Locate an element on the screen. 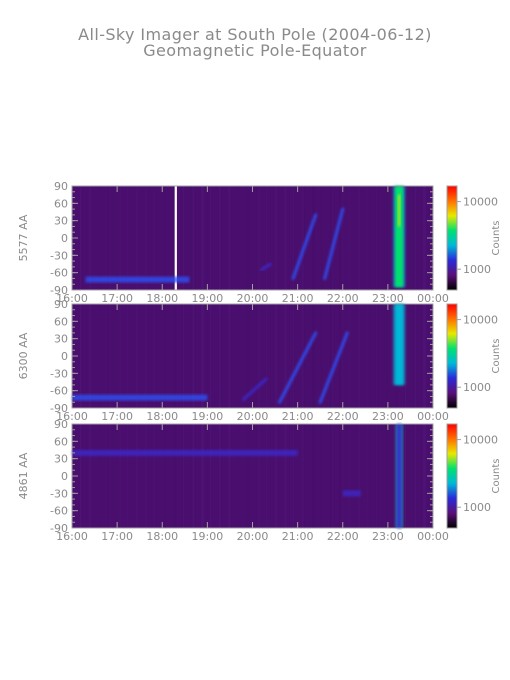 The width and height of the screenshot is (510, 680). chart-subtitle: Geomagnetic Pole-Equator is located at coordinates (255, 50).